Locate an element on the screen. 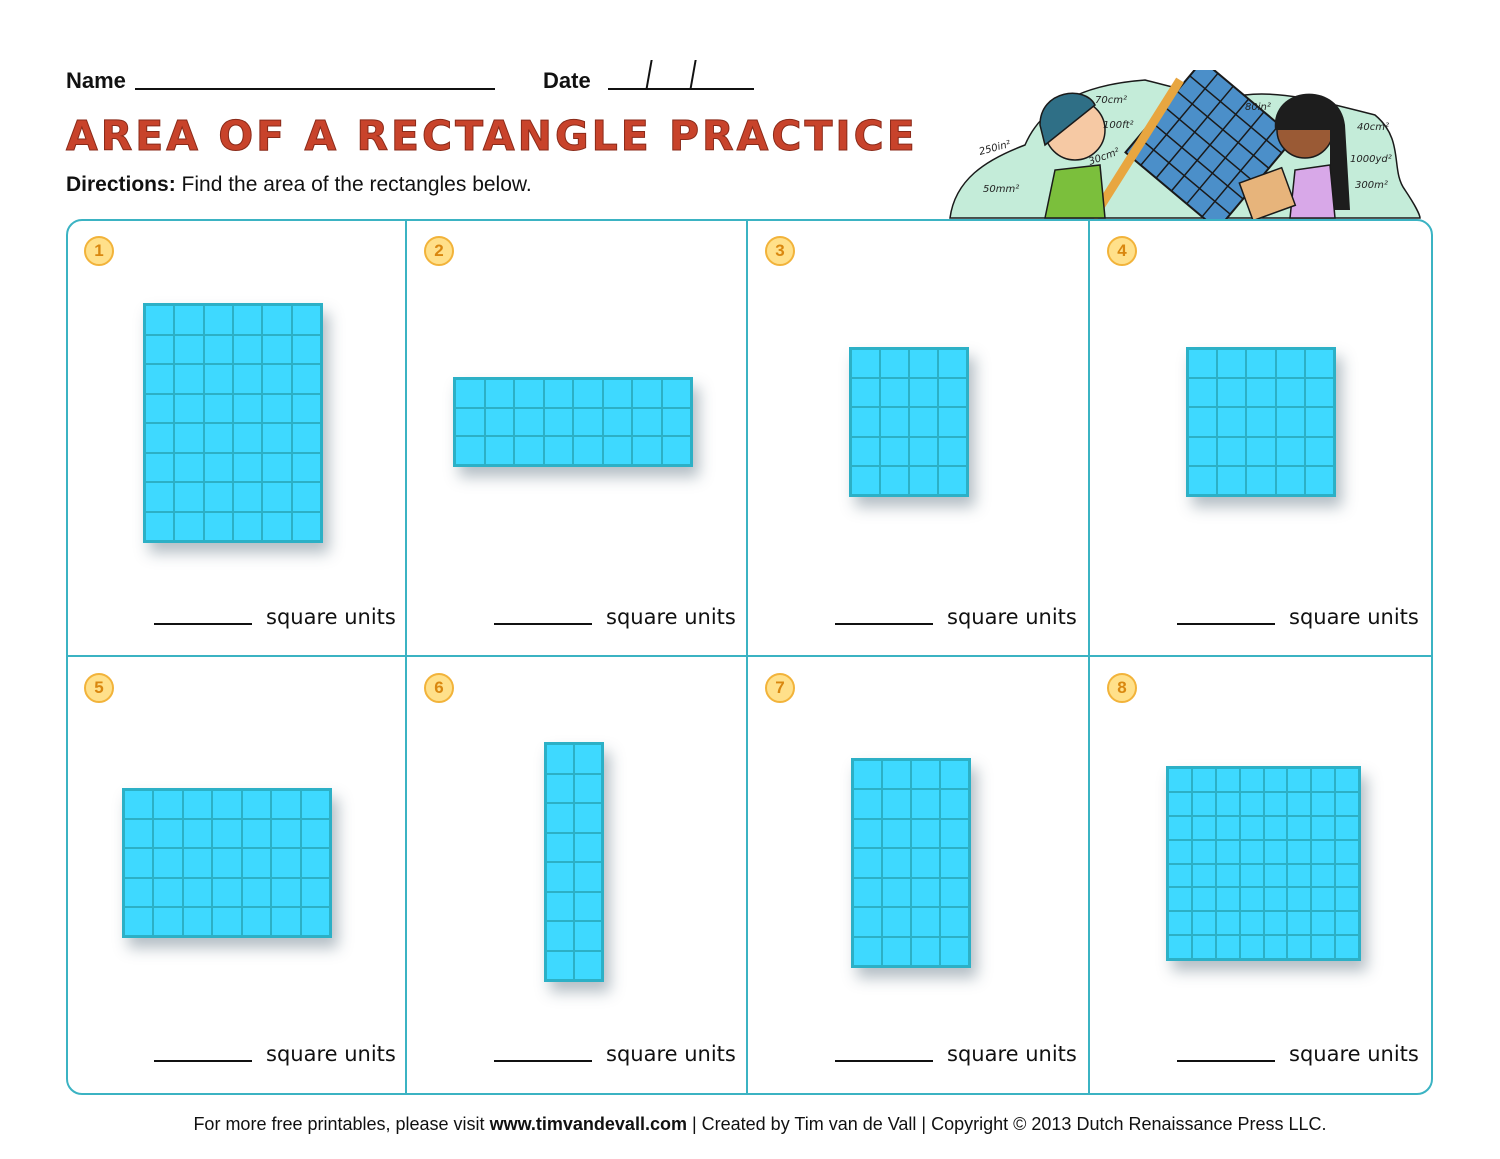 The width and height of the screenshot is (1500, 1159). name-field is located at coordinates (315, 89).